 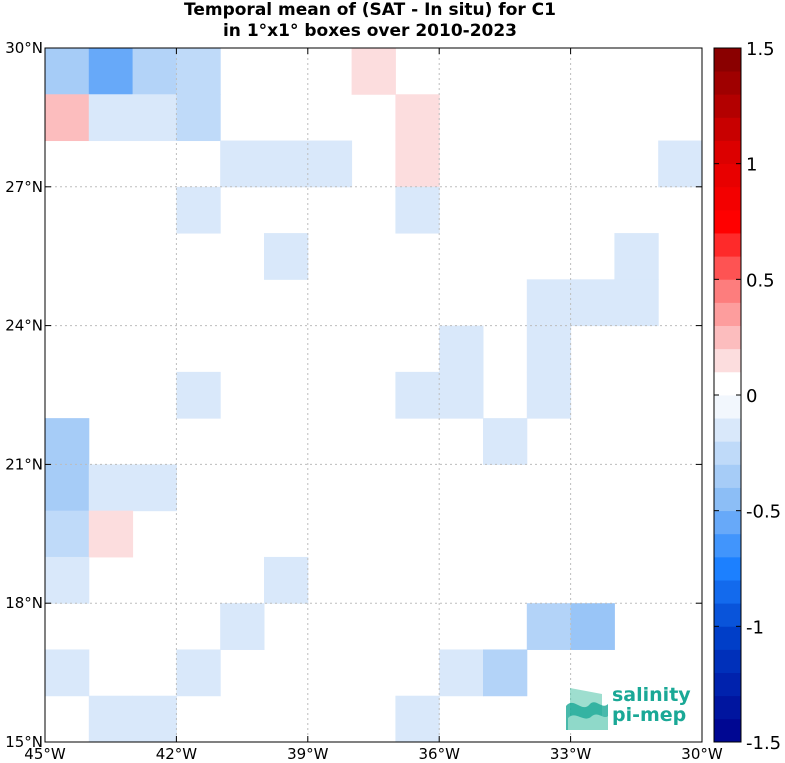 What do you see at coordinates (651, 695) in the screenshot?
I see `logo-text-salinity: salinity` at bounding box center [651, 695].